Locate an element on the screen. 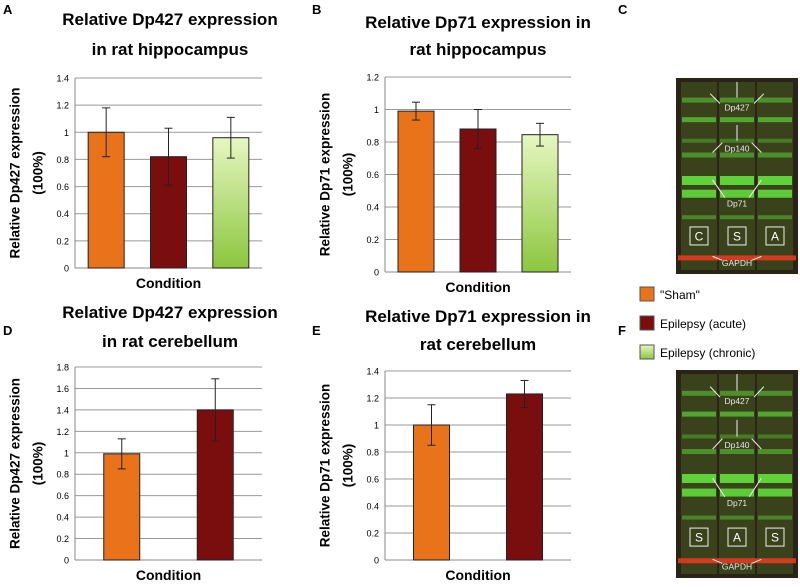 This screenshot has width=800, height=587. panel-letter-c: C is located at coordinates (623, 9).